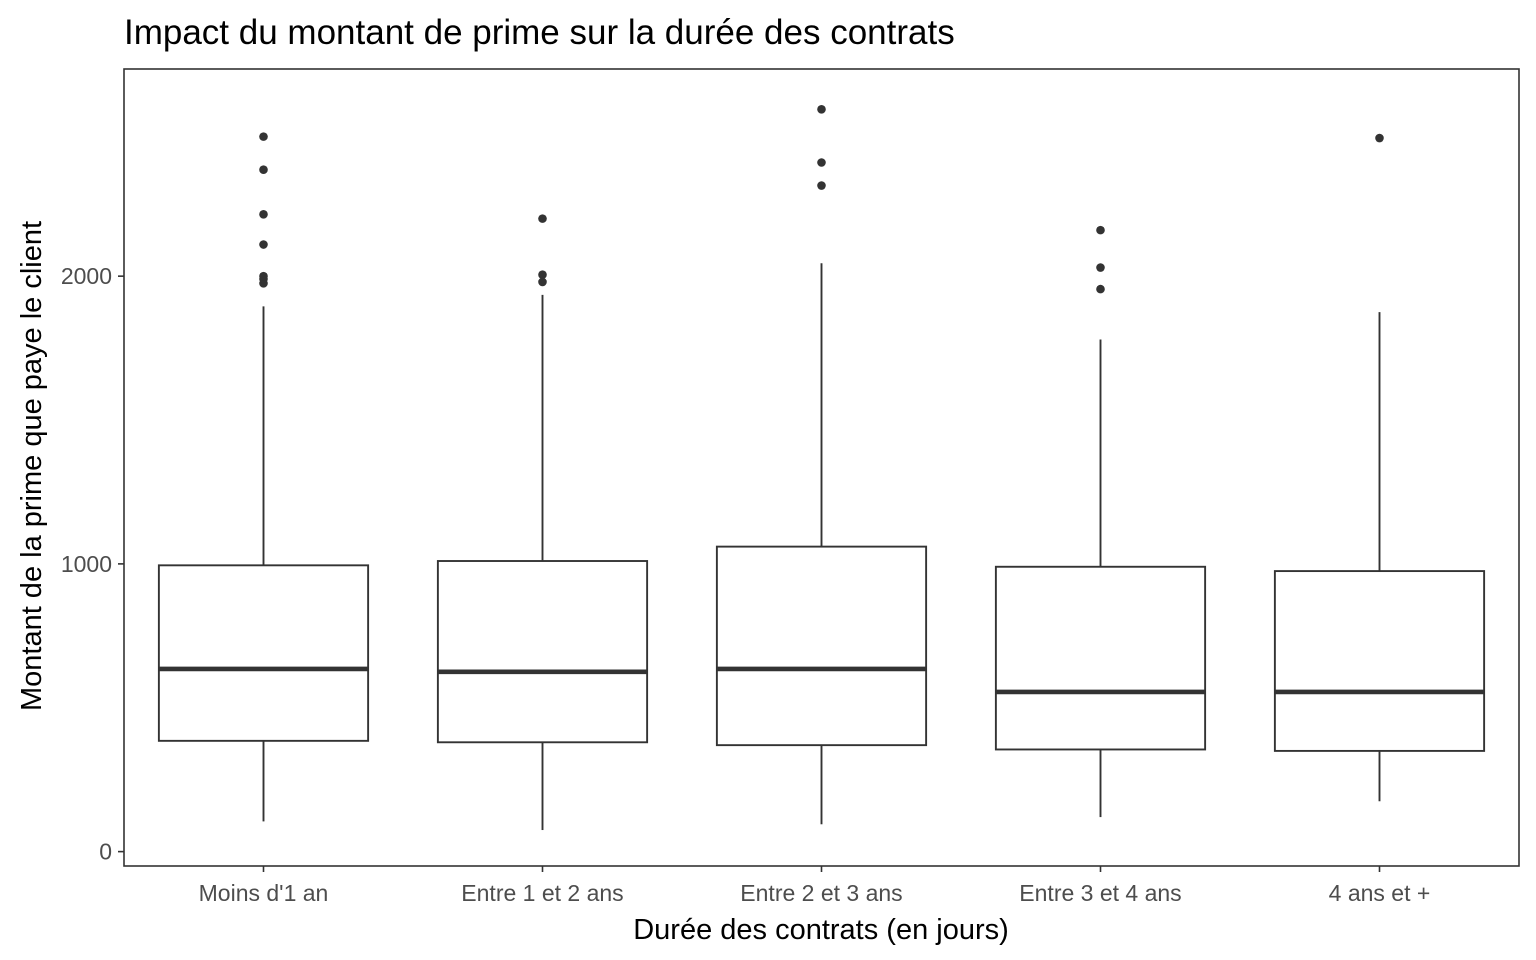 This screenshot has width=1536, height=960. What do you see at coordinates (263, 477) in the screenshot?
I see `box-group-moins-d-1-an` at bounding box center [263, 477].